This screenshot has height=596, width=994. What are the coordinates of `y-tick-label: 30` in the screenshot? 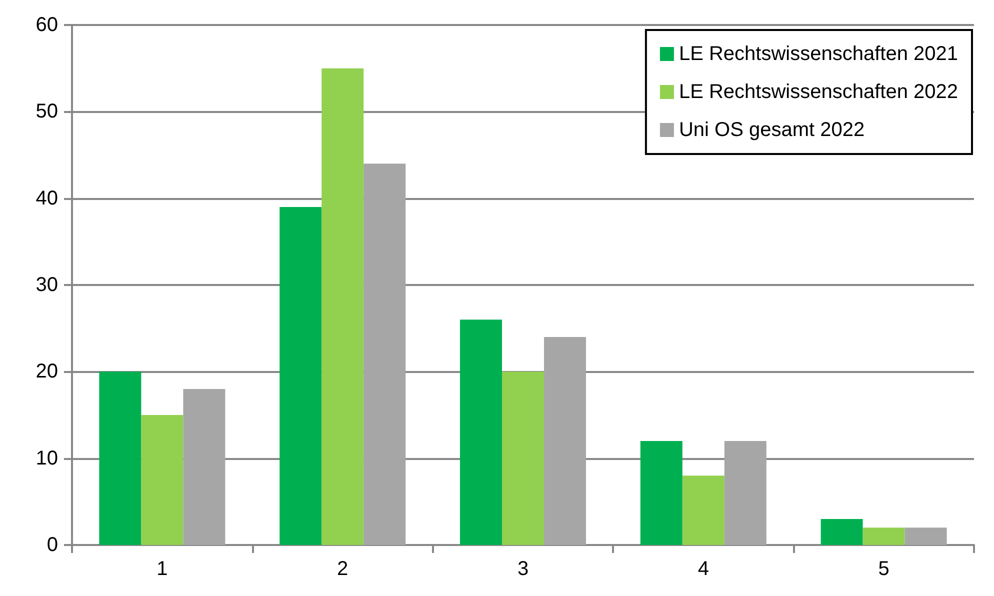 It's located at (47, 285).